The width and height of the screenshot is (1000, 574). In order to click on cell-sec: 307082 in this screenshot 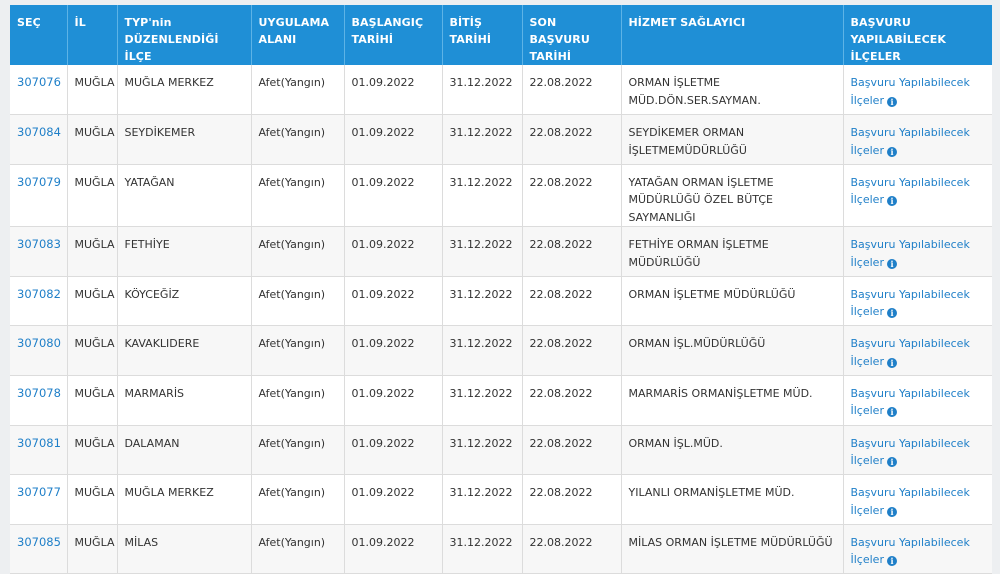, I will do `click(39, 301)`.